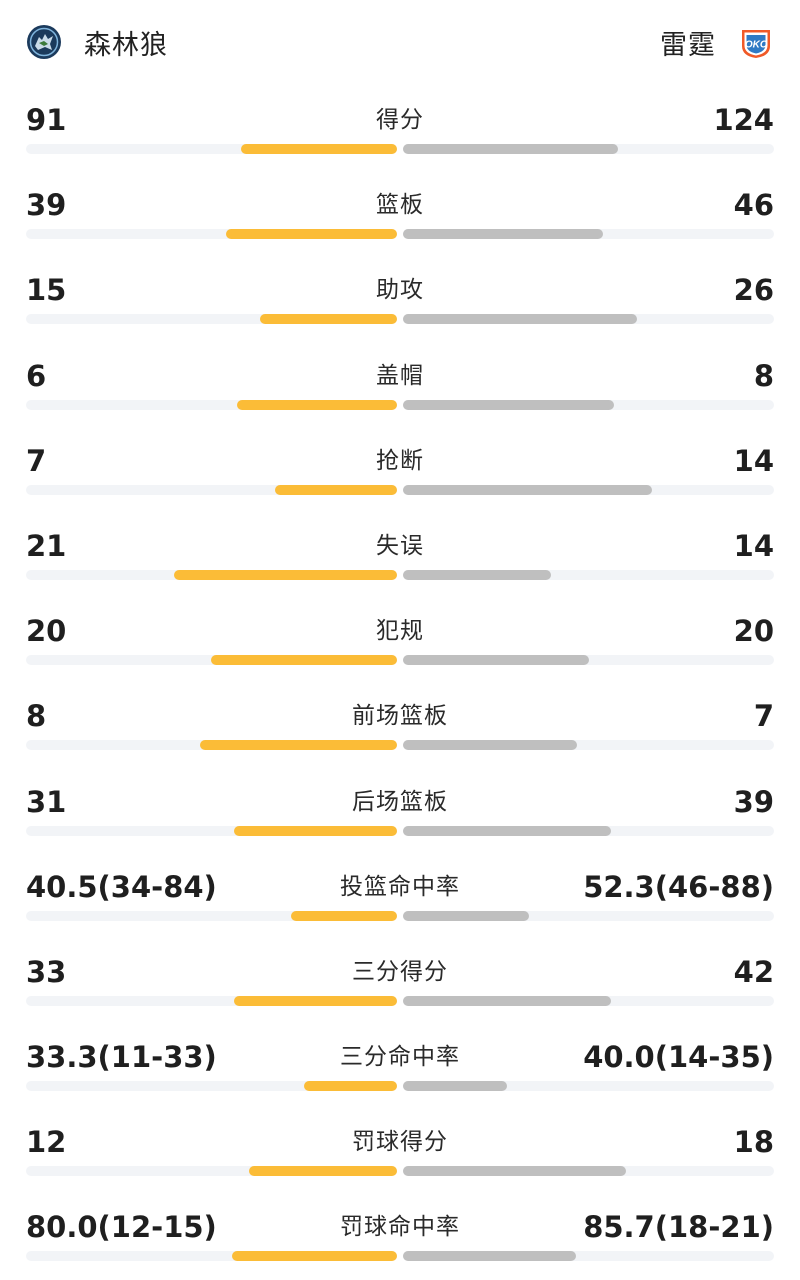 This screenshot has width=800, height=1280. I want to click on stat-row: 21 失误 14, so click(400, 554).